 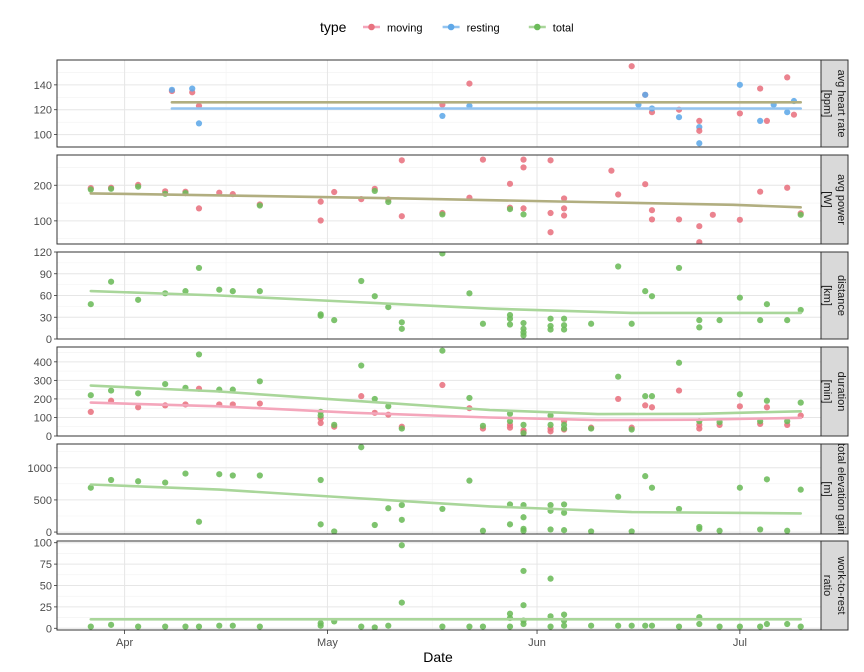 I want to click on facet-plot-area, so click(x=445, y=391).